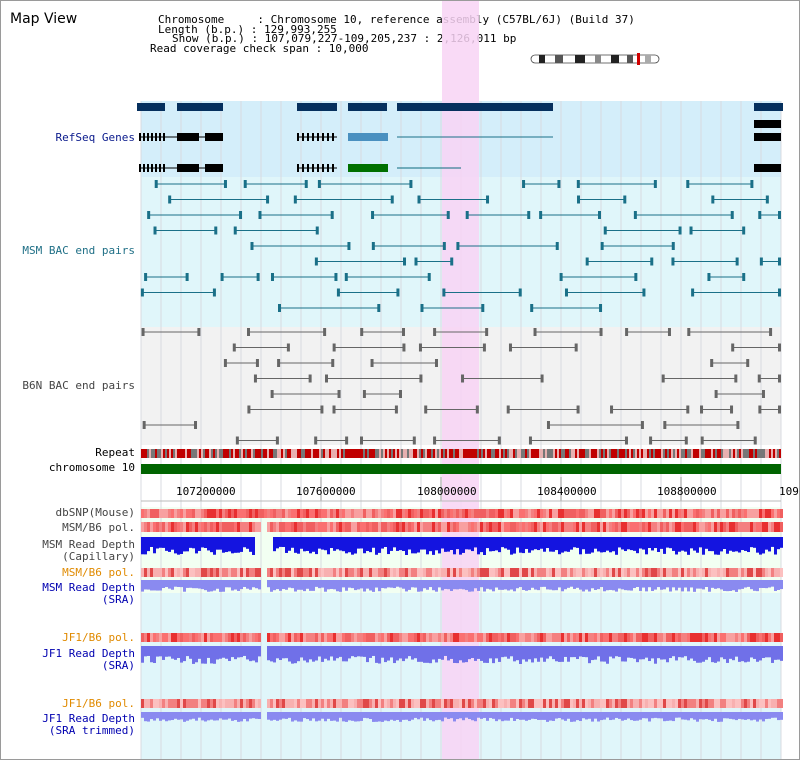  I want to click on chromosome-ideogram, so click(595, 59).